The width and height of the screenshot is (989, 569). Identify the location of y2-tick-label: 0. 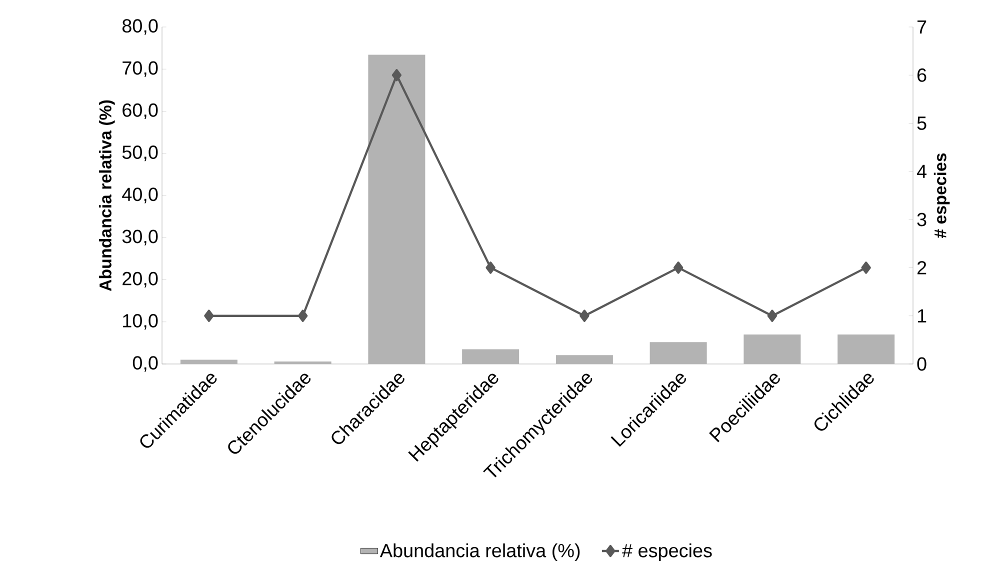
(921, 364).